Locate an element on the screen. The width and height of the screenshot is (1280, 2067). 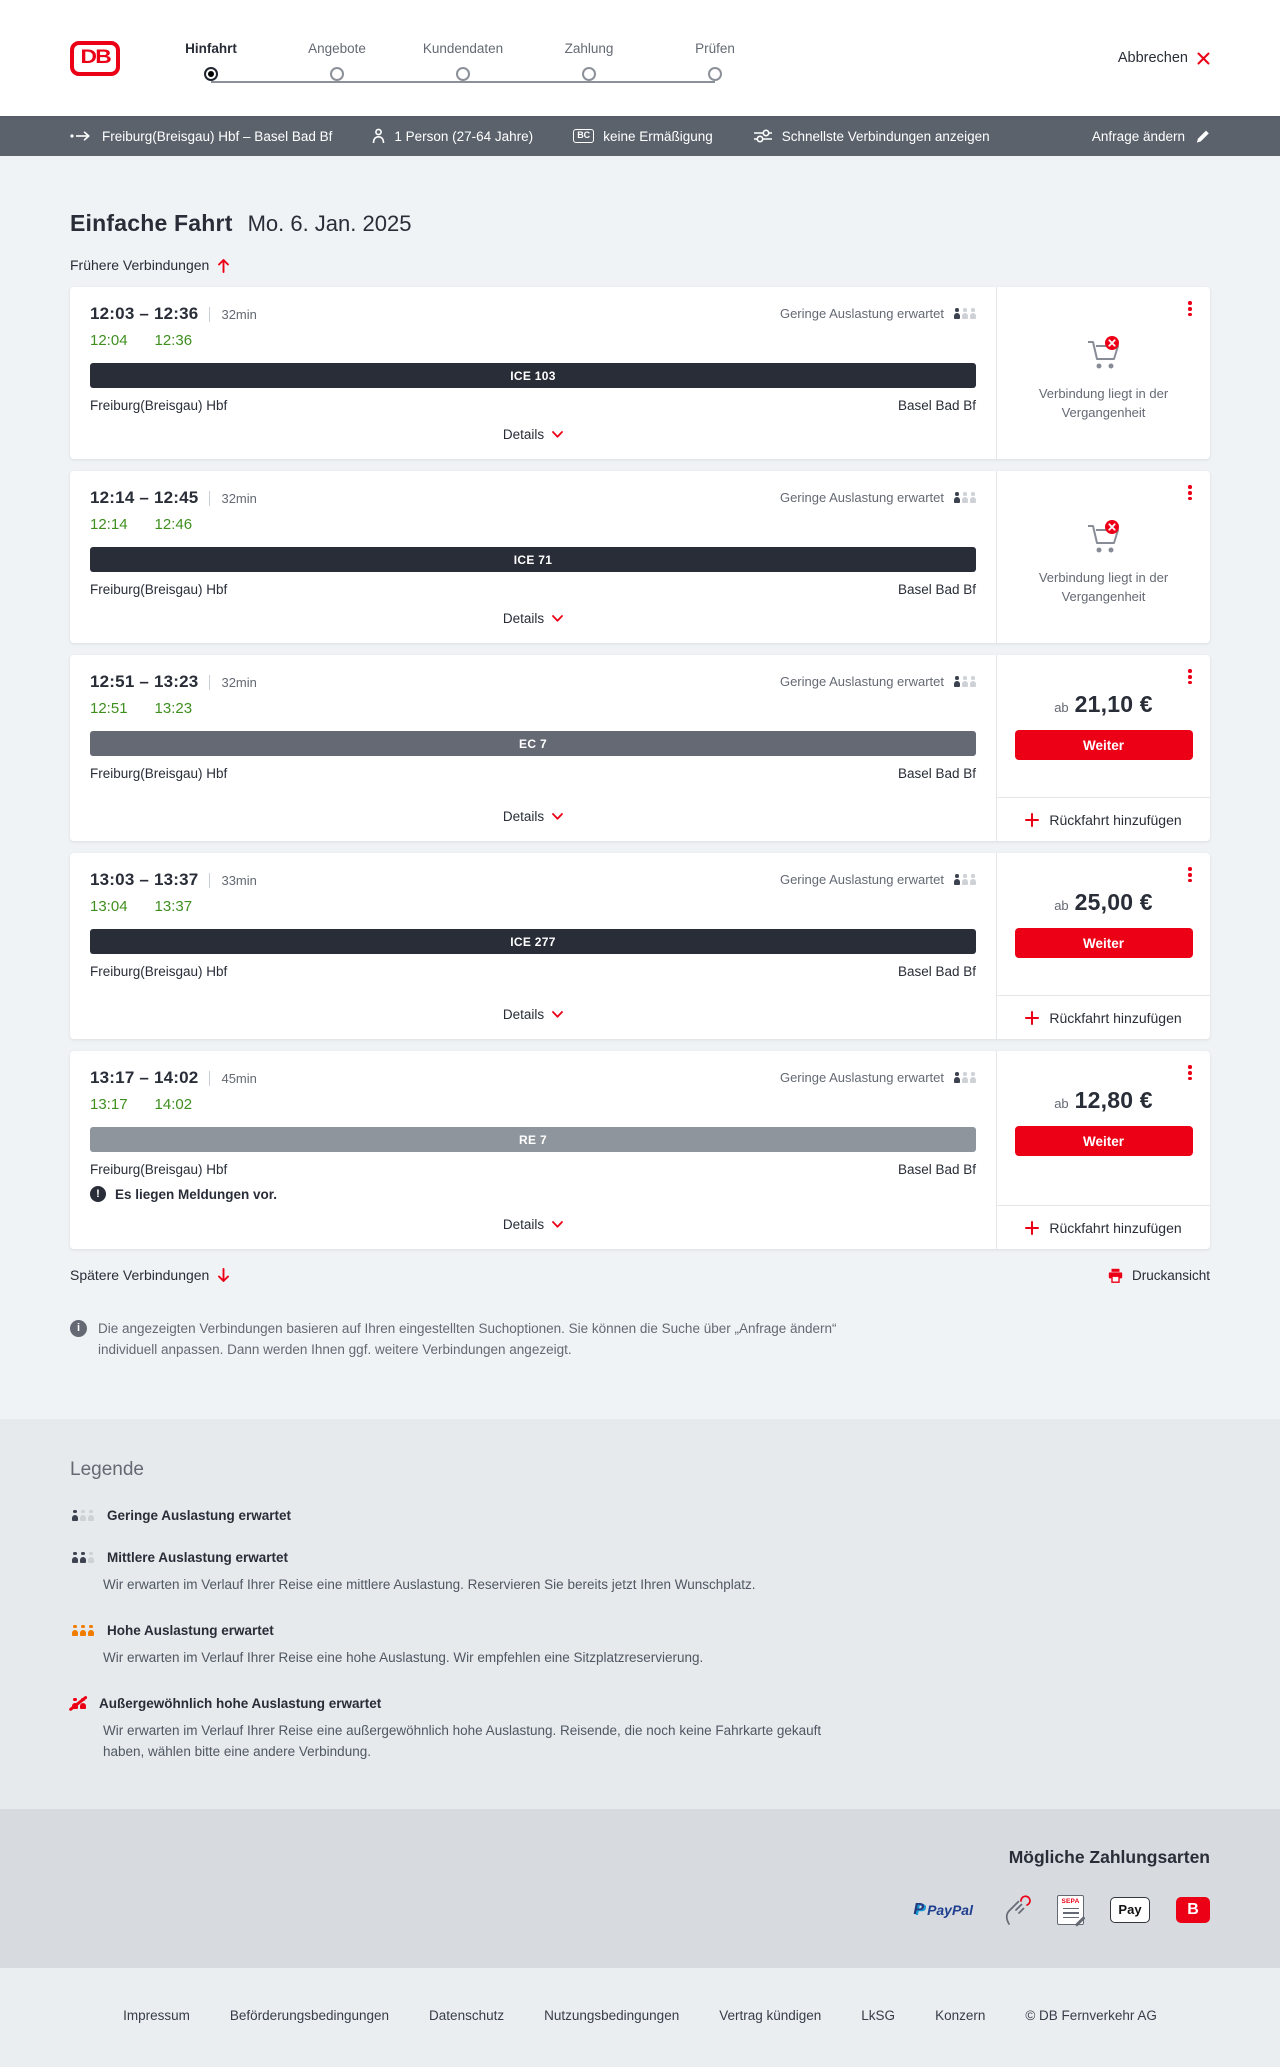
earlier-connections-link: Frühere Verbindungen is located at coordinates (150, 265).